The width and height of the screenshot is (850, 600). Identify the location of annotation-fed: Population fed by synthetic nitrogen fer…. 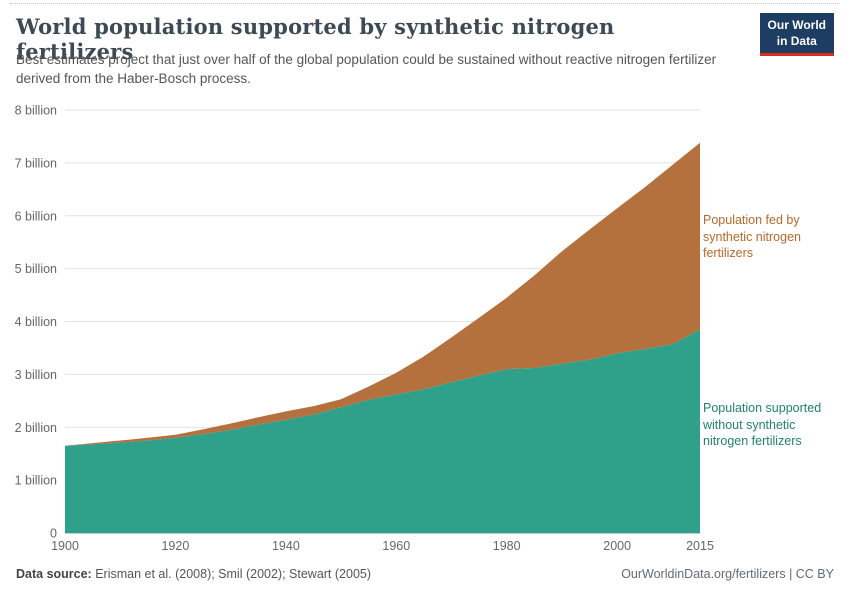
(752, 236).